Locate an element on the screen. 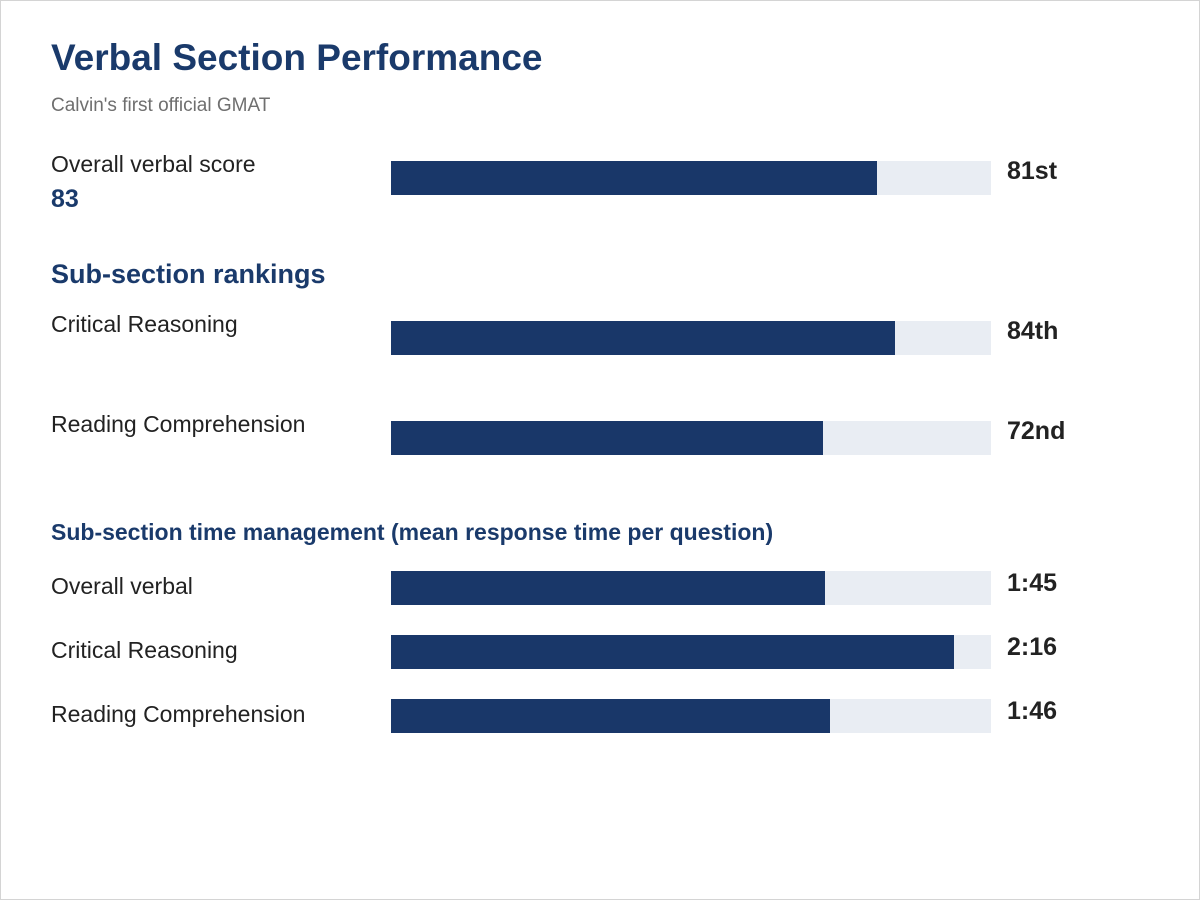 This screenshot has width=1200, height=900. overall-verbal-score-bar is located at coordinates (634, 178).